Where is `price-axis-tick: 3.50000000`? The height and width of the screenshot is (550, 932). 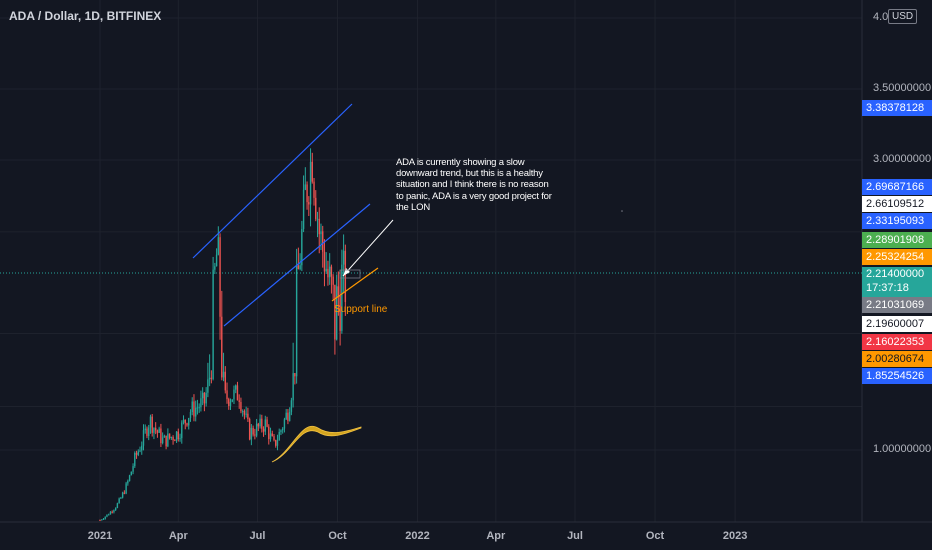 price-axis-tick: 3.50000000 is located at coordinates (902, 88).